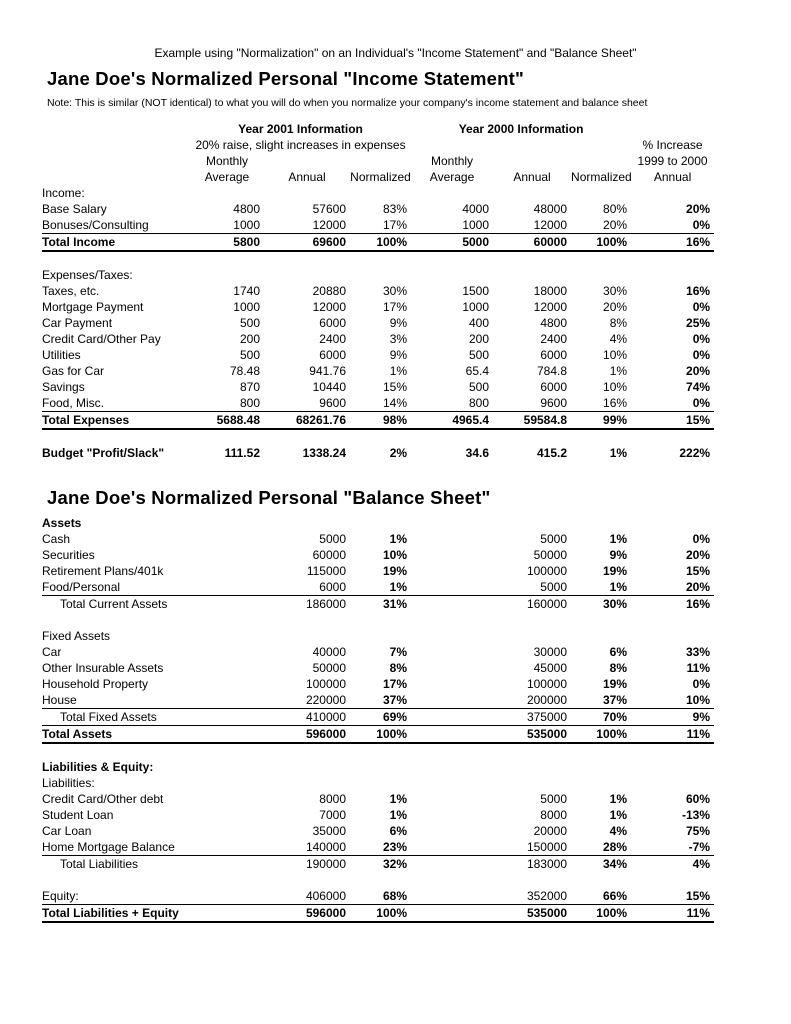 This screenshot has width=791, height=1024. I want to click on cell-value: 8%, so click(618, 323).